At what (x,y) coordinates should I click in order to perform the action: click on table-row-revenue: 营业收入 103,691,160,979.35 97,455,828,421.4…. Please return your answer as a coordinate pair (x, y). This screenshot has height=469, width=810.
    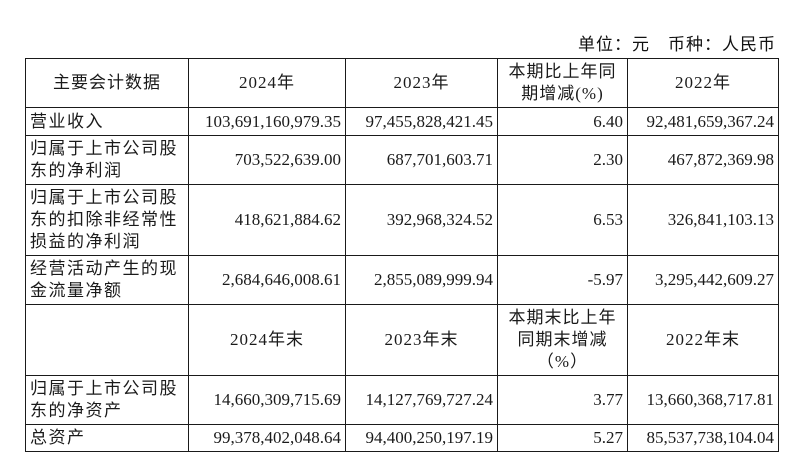
    Looking at the image, I should click on (402, 121).